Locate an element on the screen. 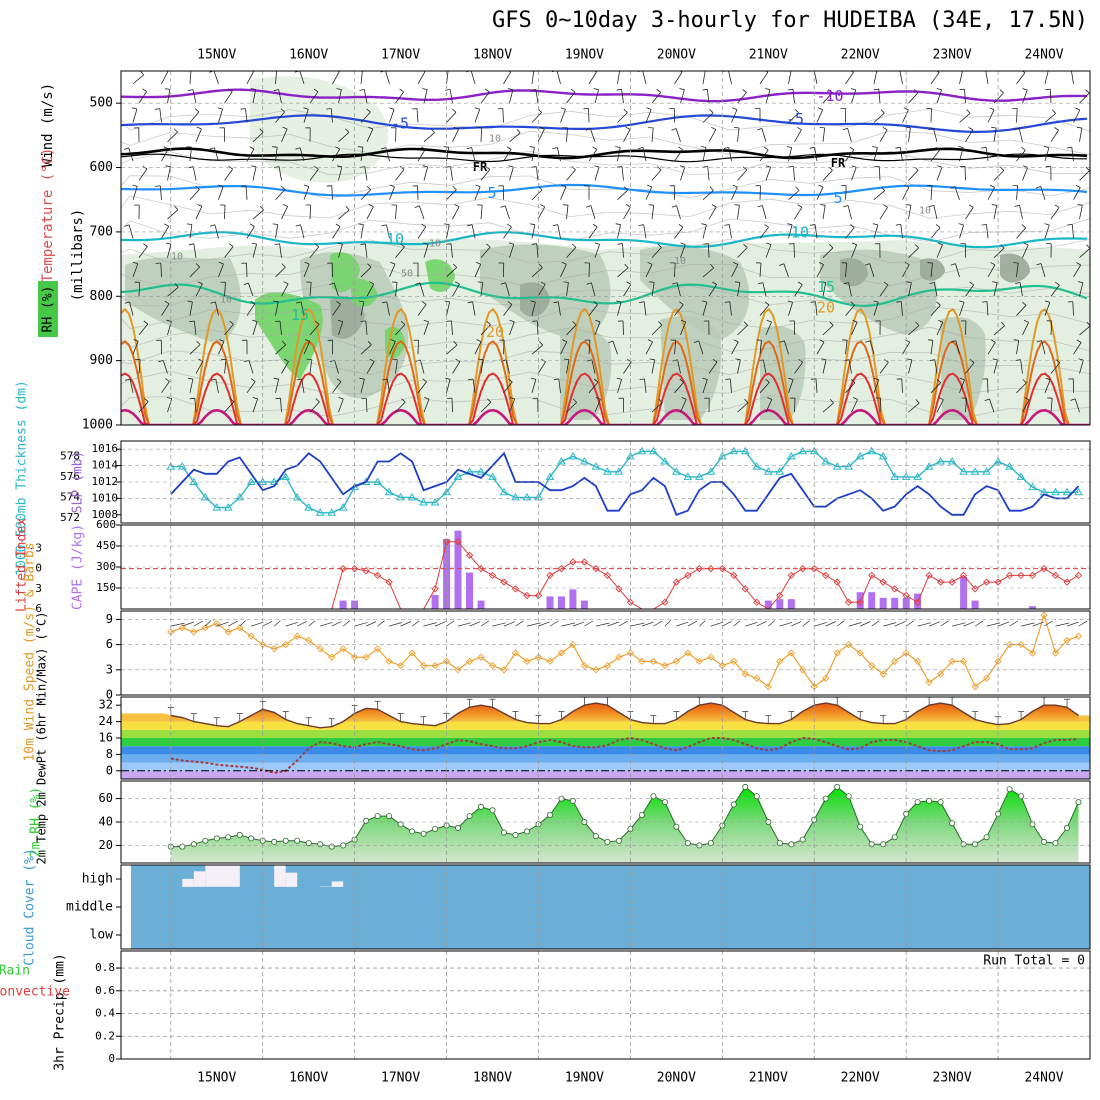 This screenshot has height=1100, width=1100. x-tick-label-bottom: 15NOV is located at coordinates (216, 1078).